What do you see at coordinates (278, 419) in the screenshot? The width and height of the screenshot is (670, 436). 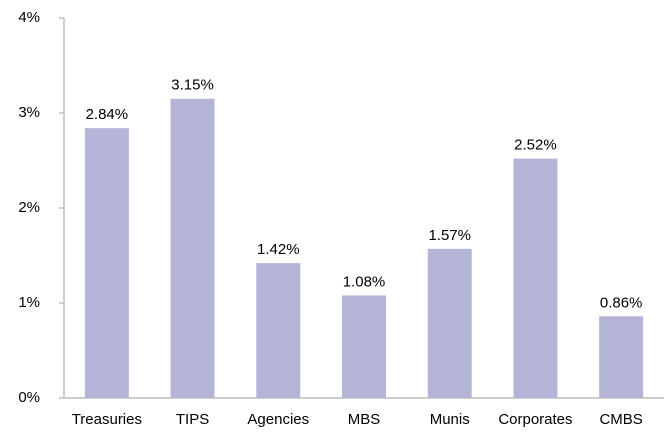 I see `x-tick-label: Agencies` at bounding box center [278, 419].